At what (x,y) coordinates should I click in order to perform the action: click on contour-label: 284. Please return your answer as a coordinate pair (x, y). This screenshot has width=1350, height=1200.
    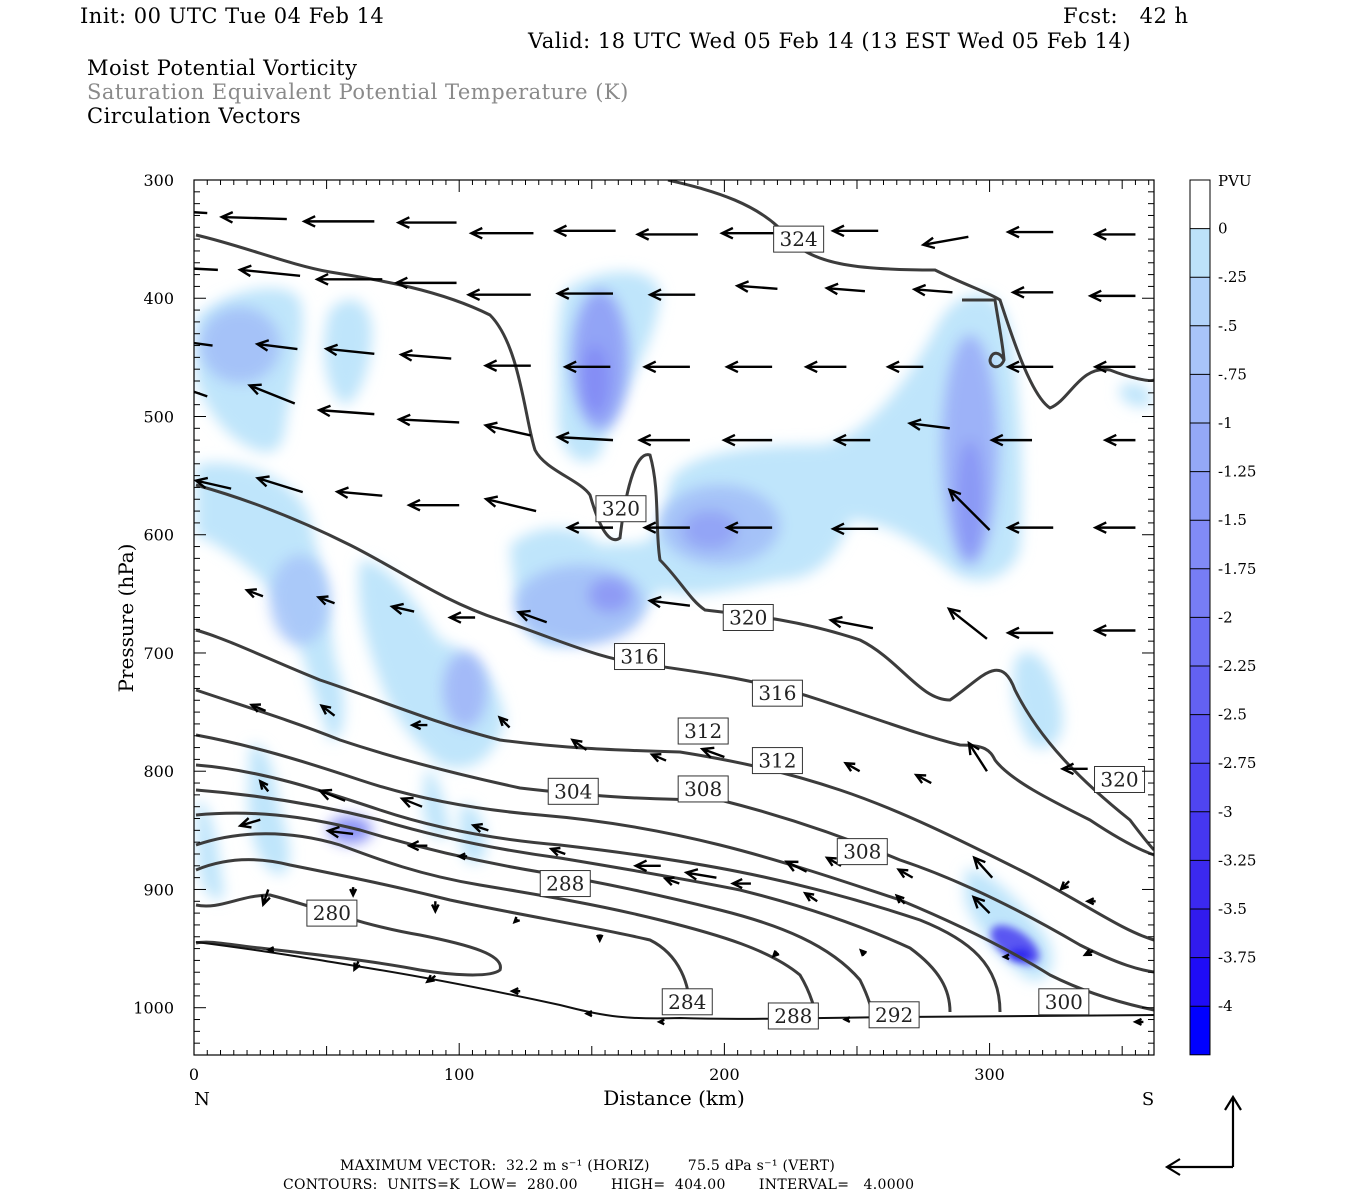
    Looking at the image, I should click on (687, 1002).